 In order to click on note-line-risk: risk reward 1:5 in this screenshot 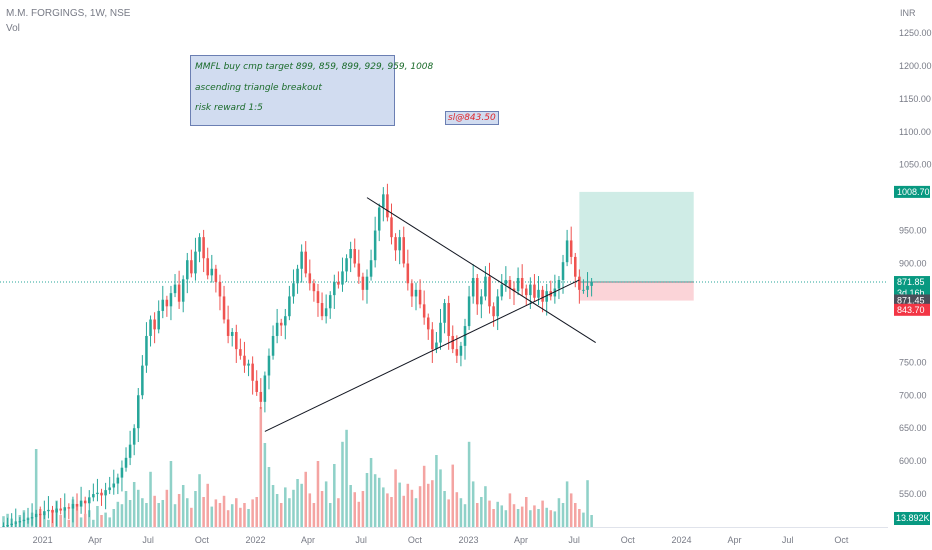, I will do `click(229, 108)`.